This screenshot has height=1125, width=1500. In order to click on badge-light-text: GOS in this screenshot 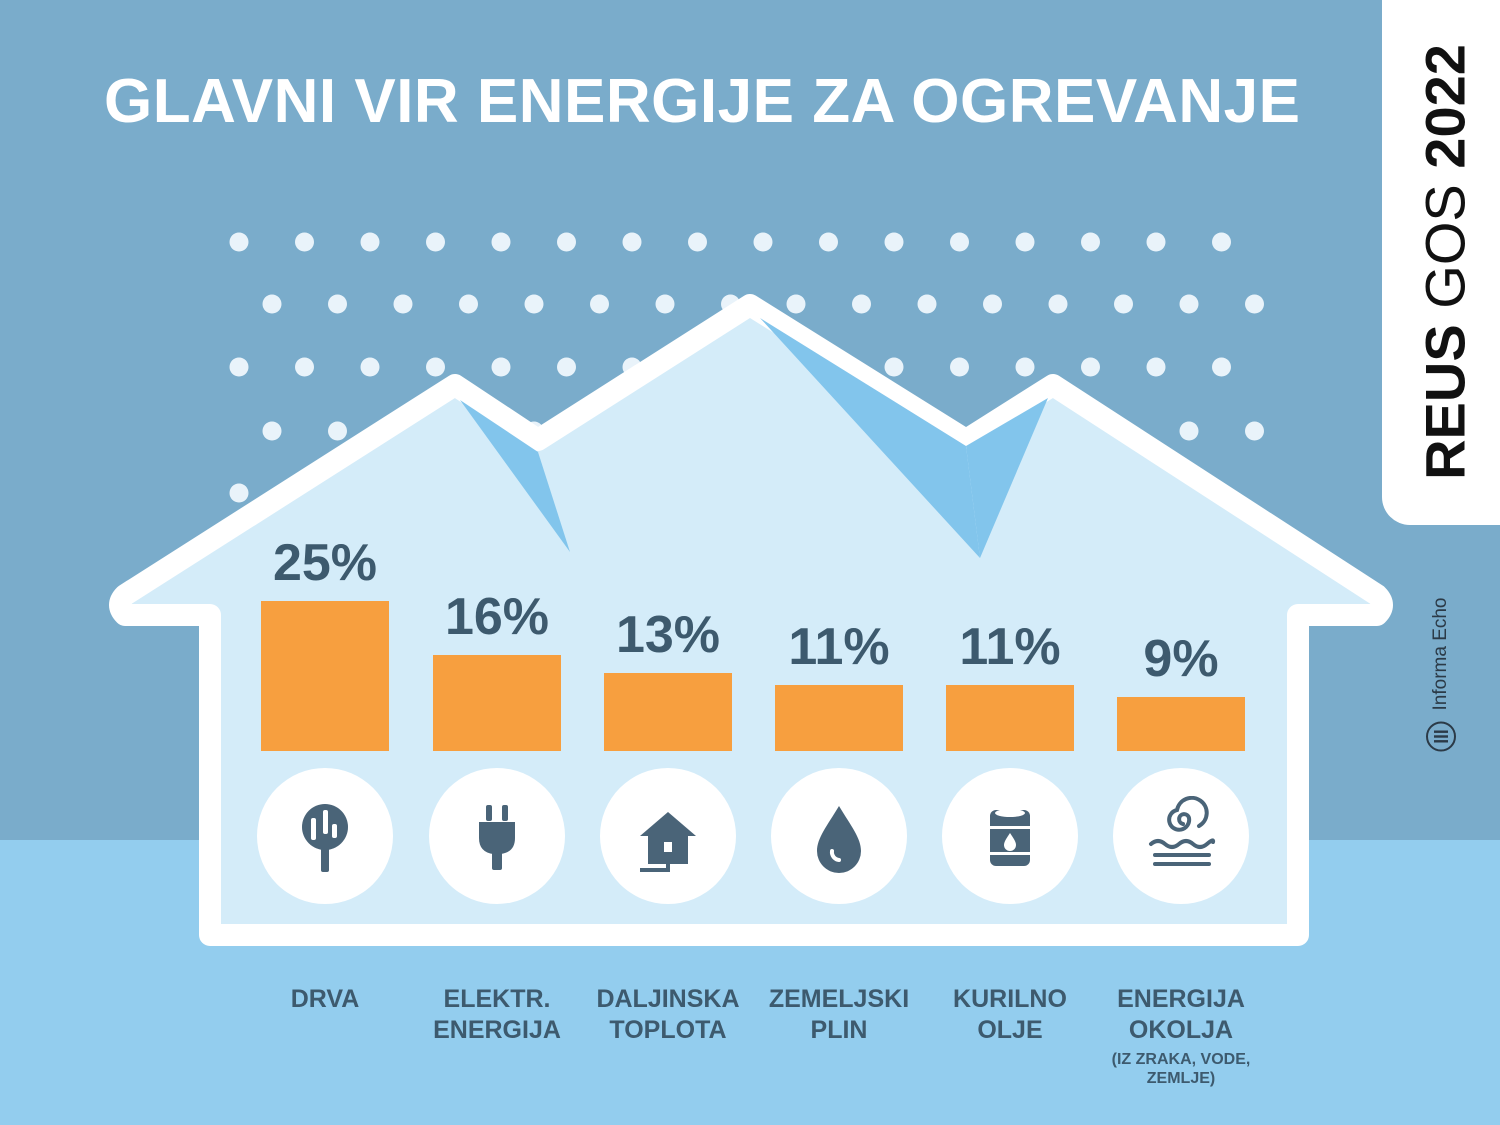, I will do `click(1445, 246)`.